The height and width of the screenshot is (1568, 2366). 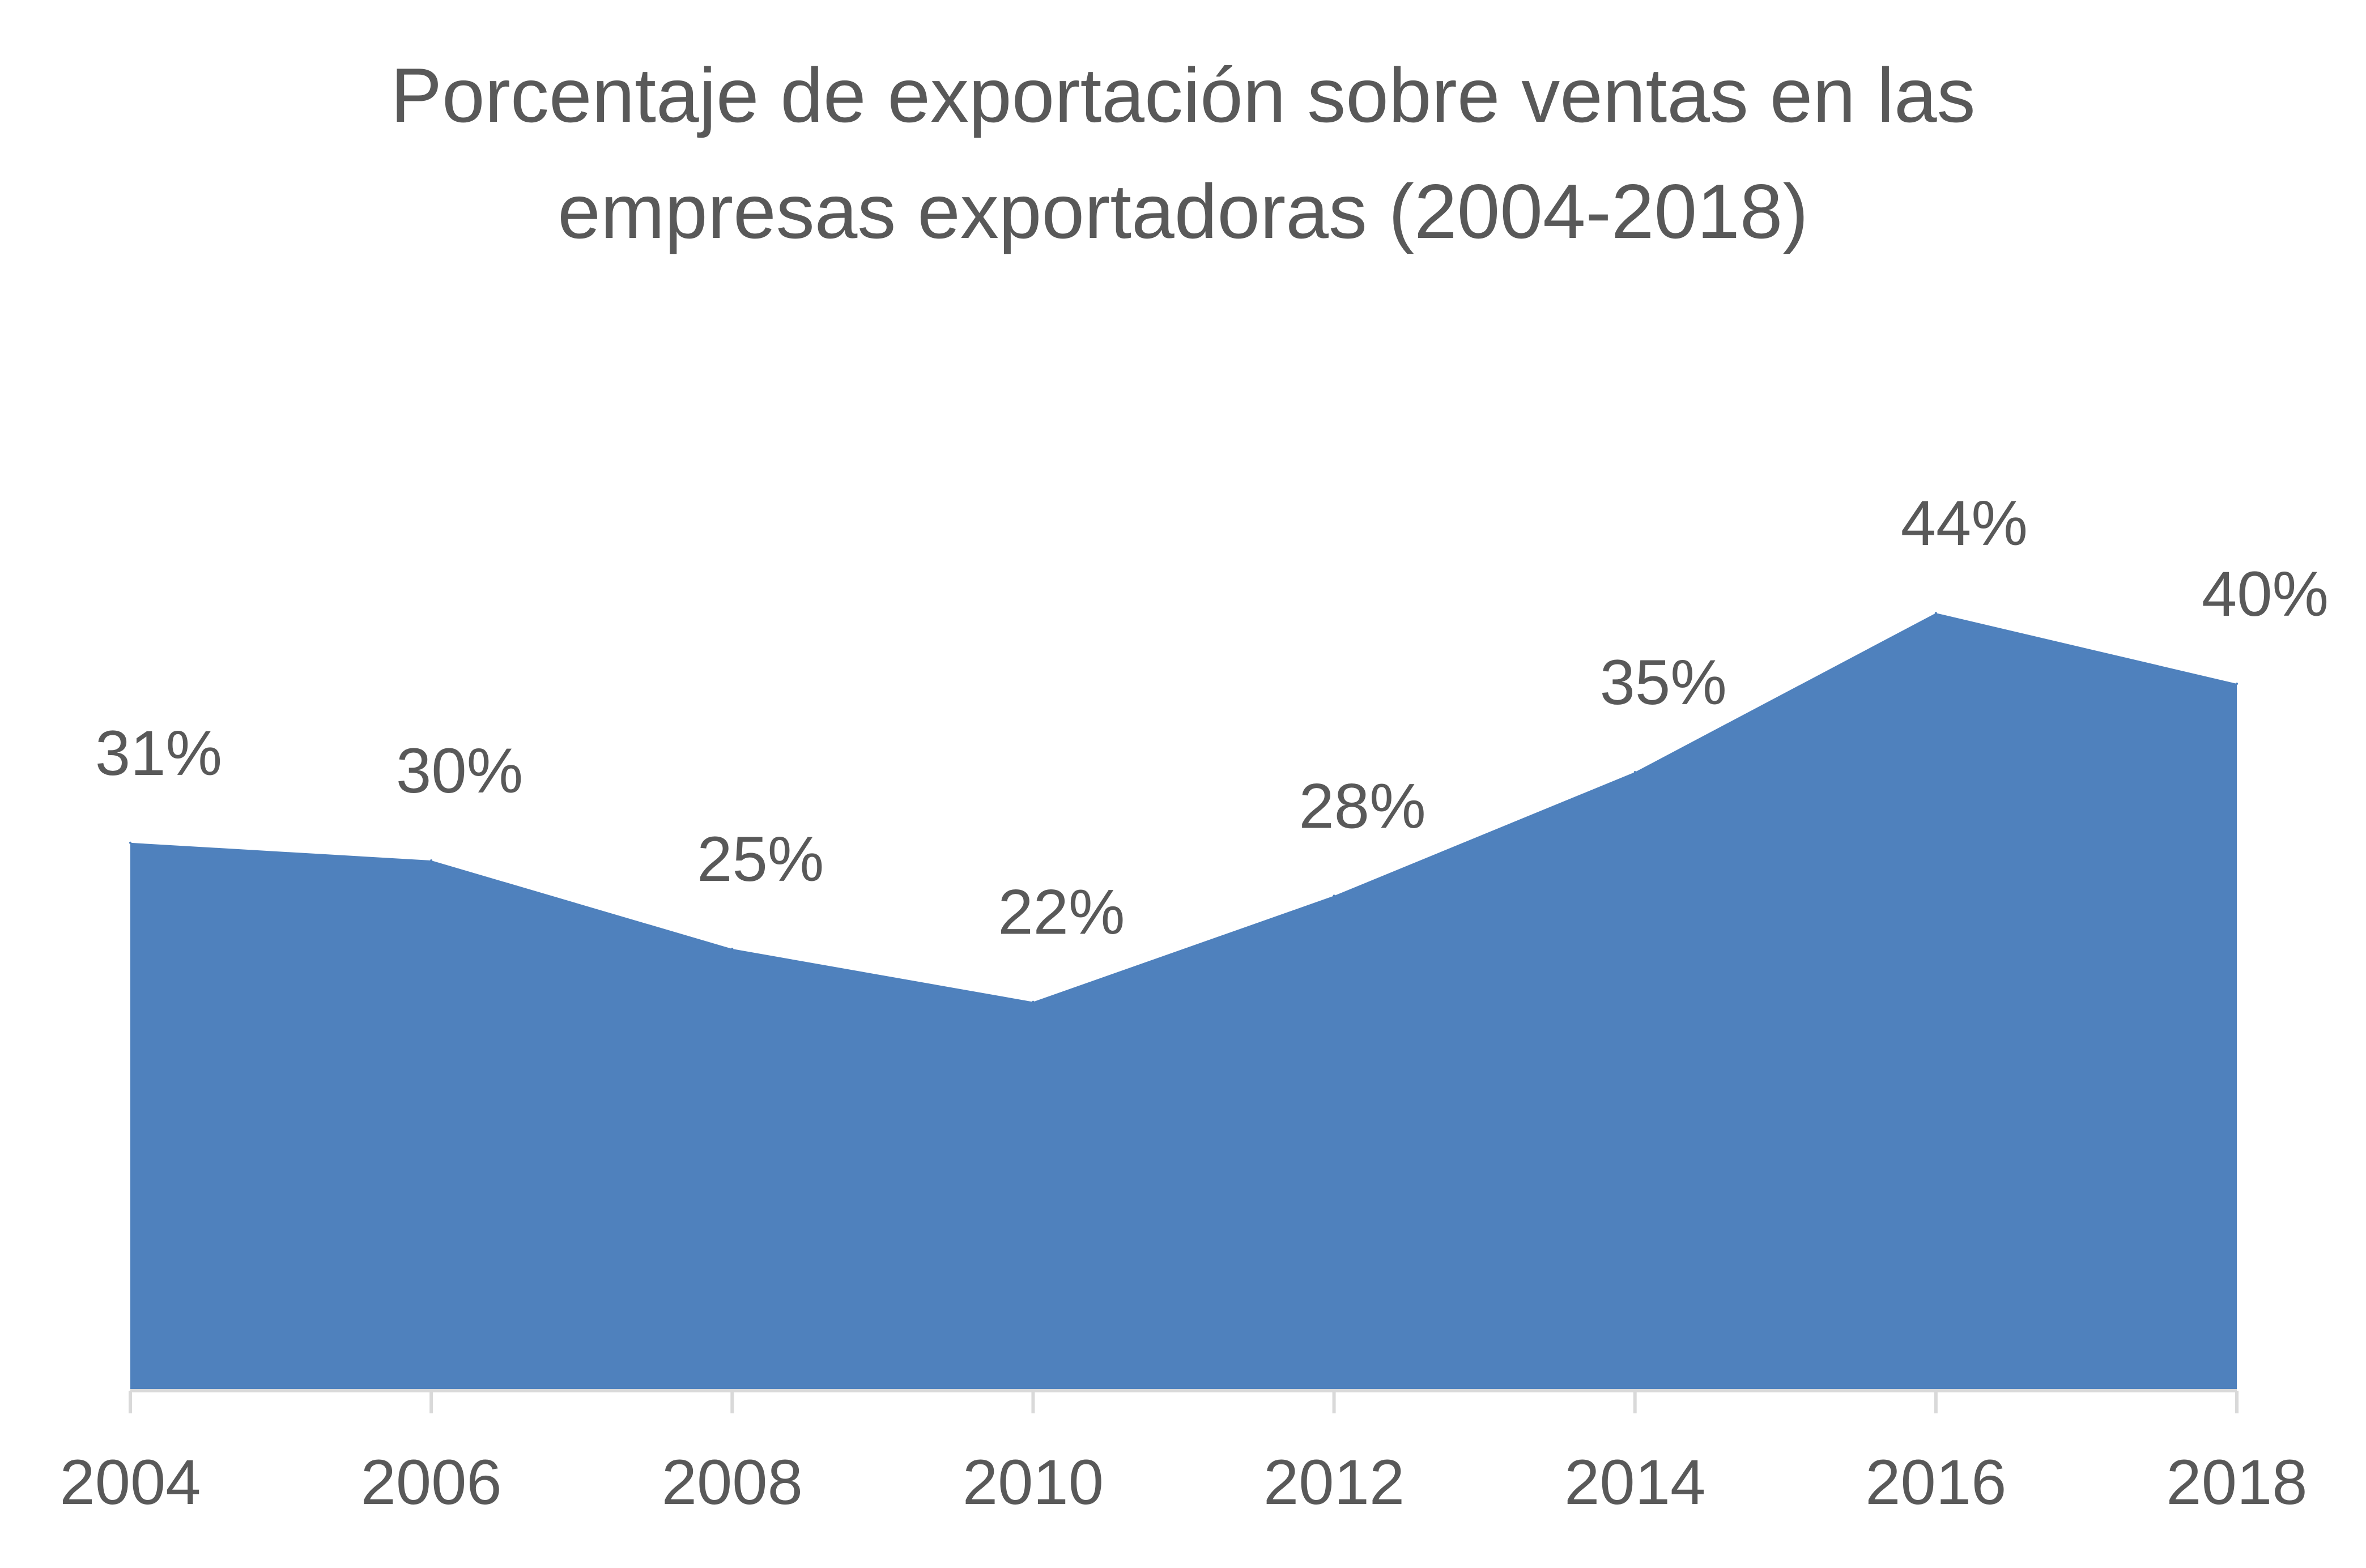 I want to click on data-point-2016, so click(x=1935, y=613).